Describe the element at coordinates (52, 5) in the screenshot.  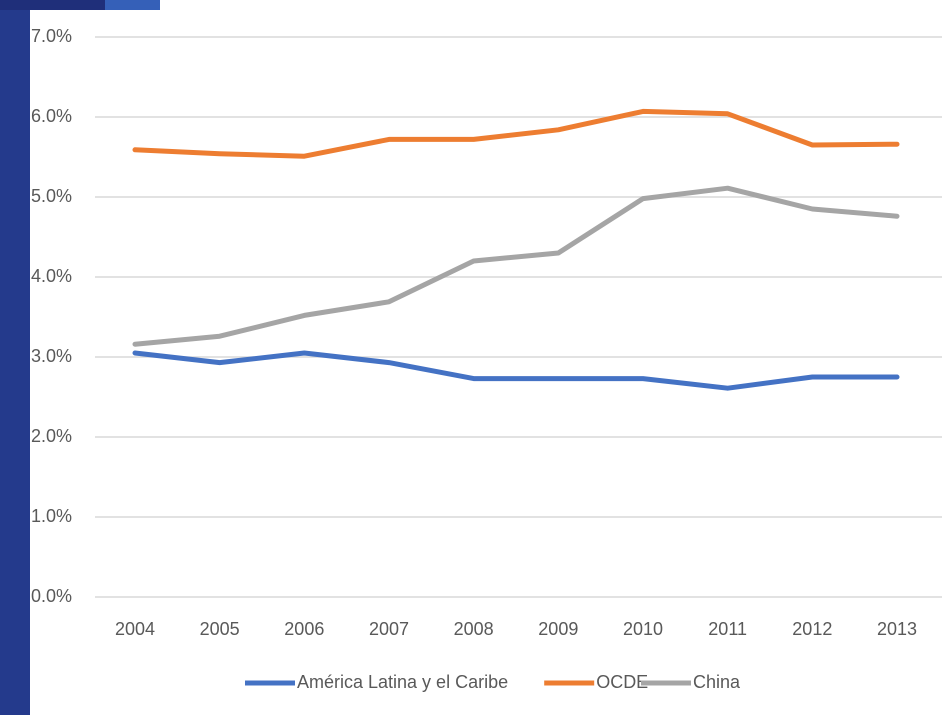
I see `corner-patch-dark` at that location.